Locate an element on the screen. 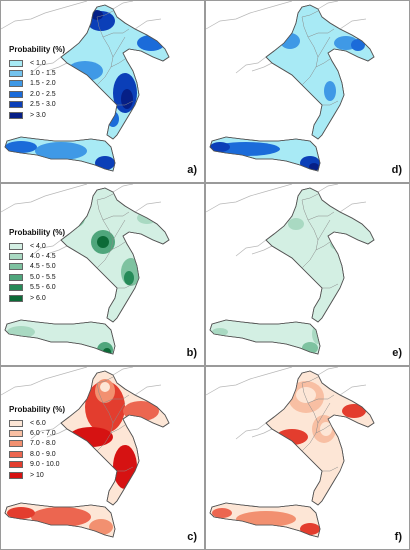  legend-item: 5.0 - 5.5 is located at coordinates (37, 277).